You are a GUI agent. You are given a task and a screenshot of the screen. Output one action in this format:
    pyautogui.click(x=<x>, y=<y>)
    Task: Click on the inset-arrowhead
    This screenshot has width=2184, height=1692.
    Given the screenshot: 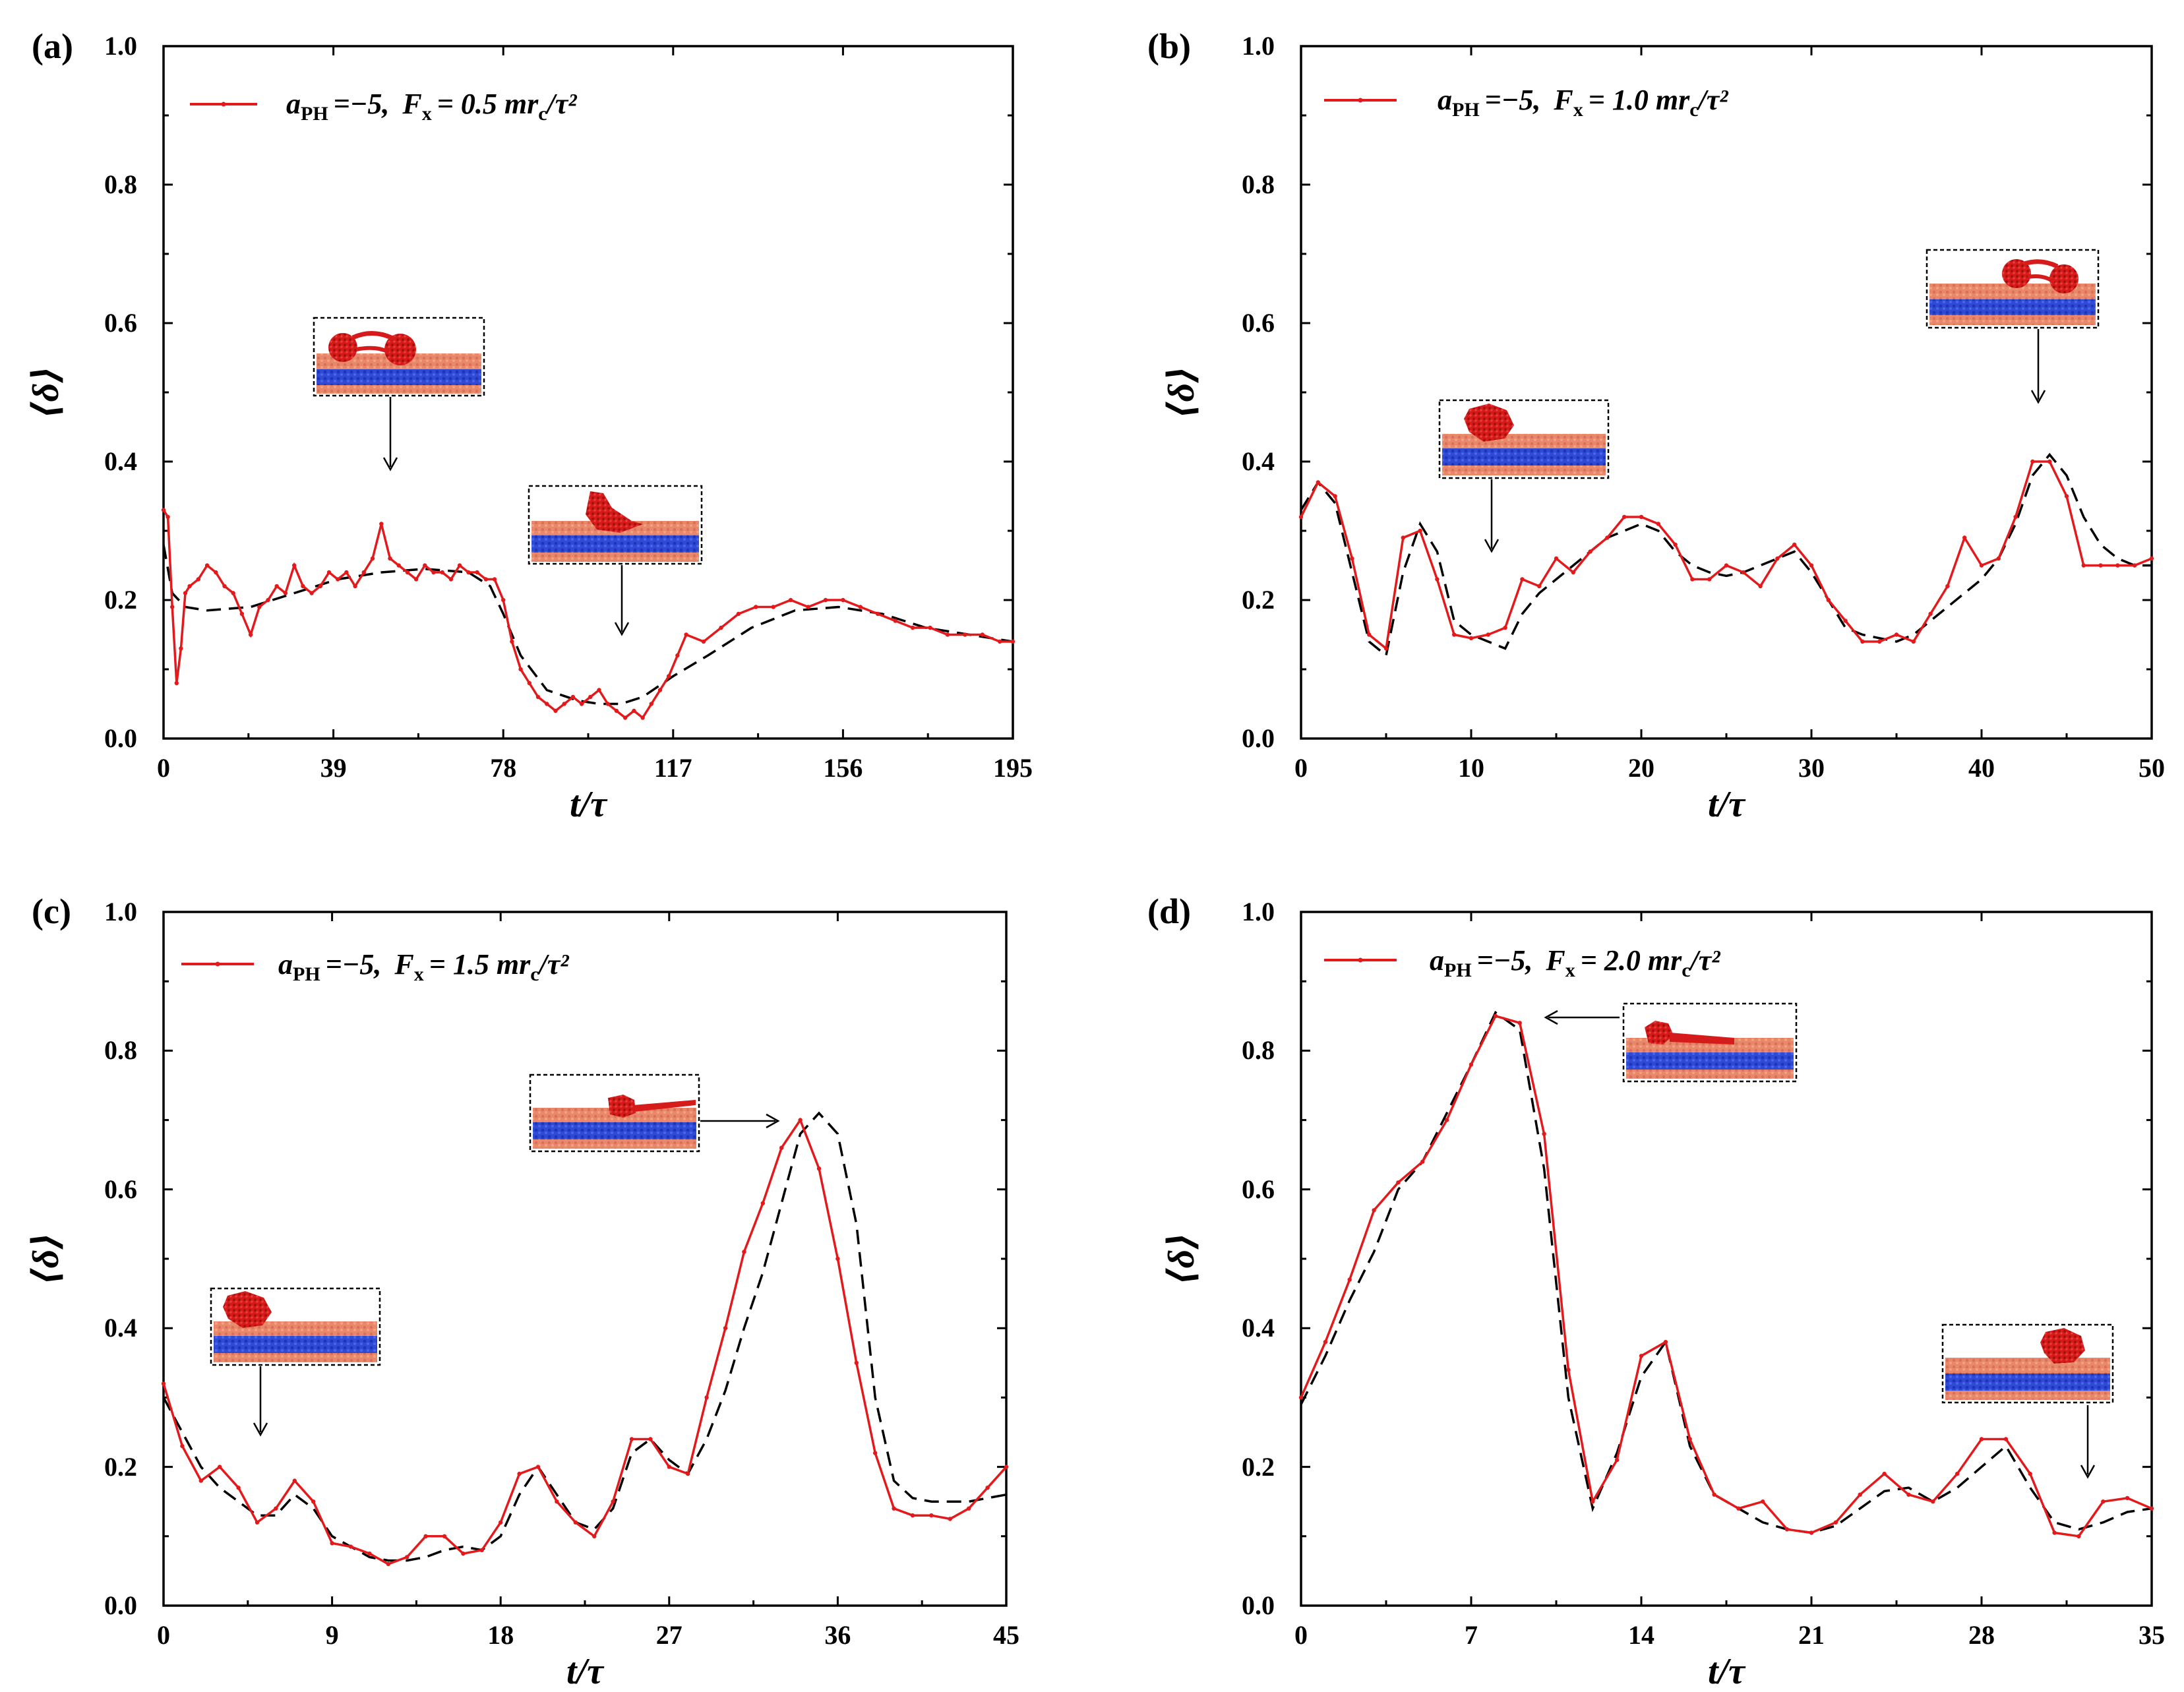 What is the action you would take?
    pyautogui.click(x=2088, y=1472)
    